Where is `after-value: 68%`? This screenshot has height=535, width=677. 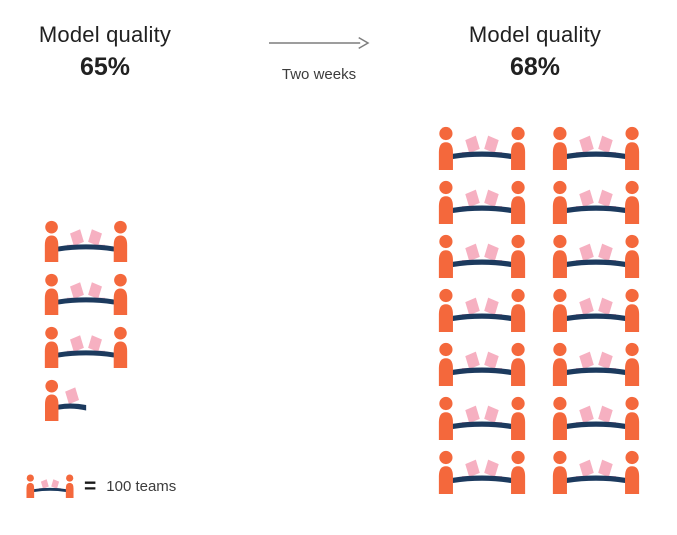
after-value: 68% is located at coordinates (535, 67).